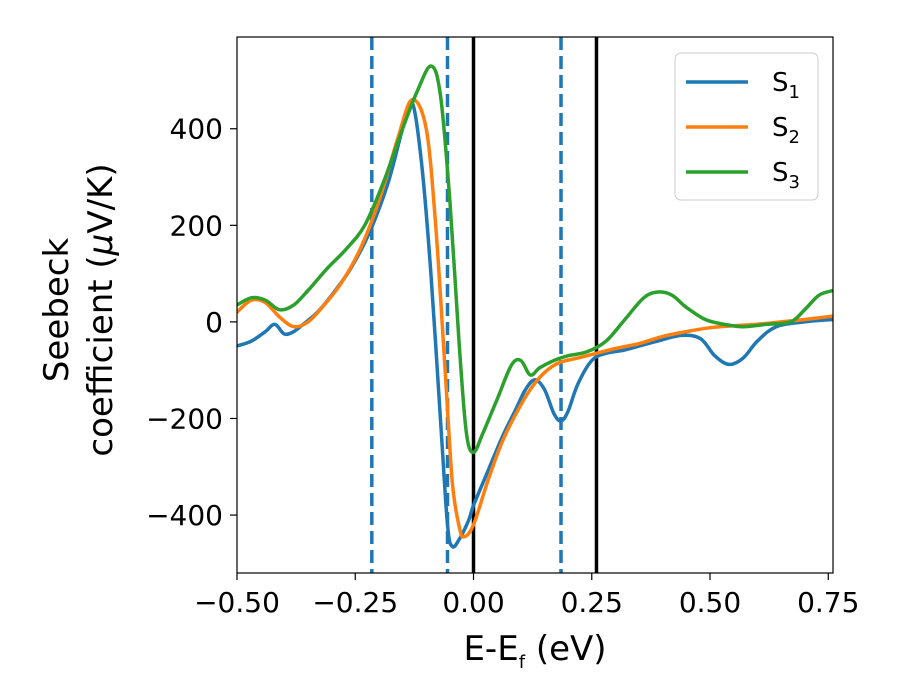 This screenshot has height=700, width=900. I want to click on y-tick-label: −400, so click(184, 515).